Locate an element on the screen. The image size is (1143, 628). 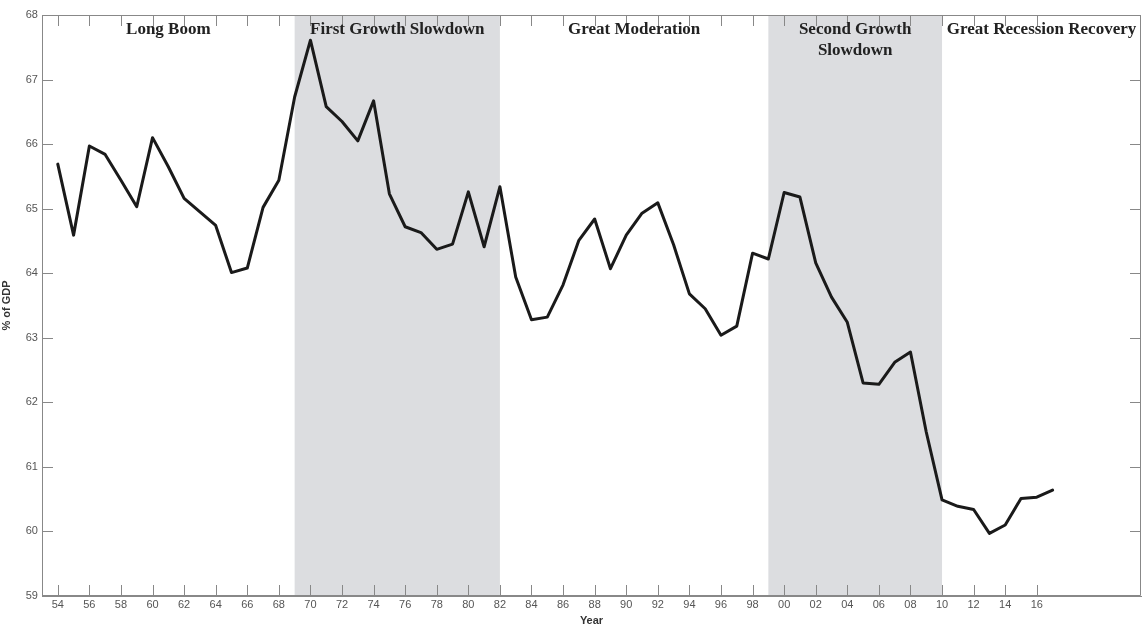
x-tick-label: 94 is located at coordinates (689, 603).